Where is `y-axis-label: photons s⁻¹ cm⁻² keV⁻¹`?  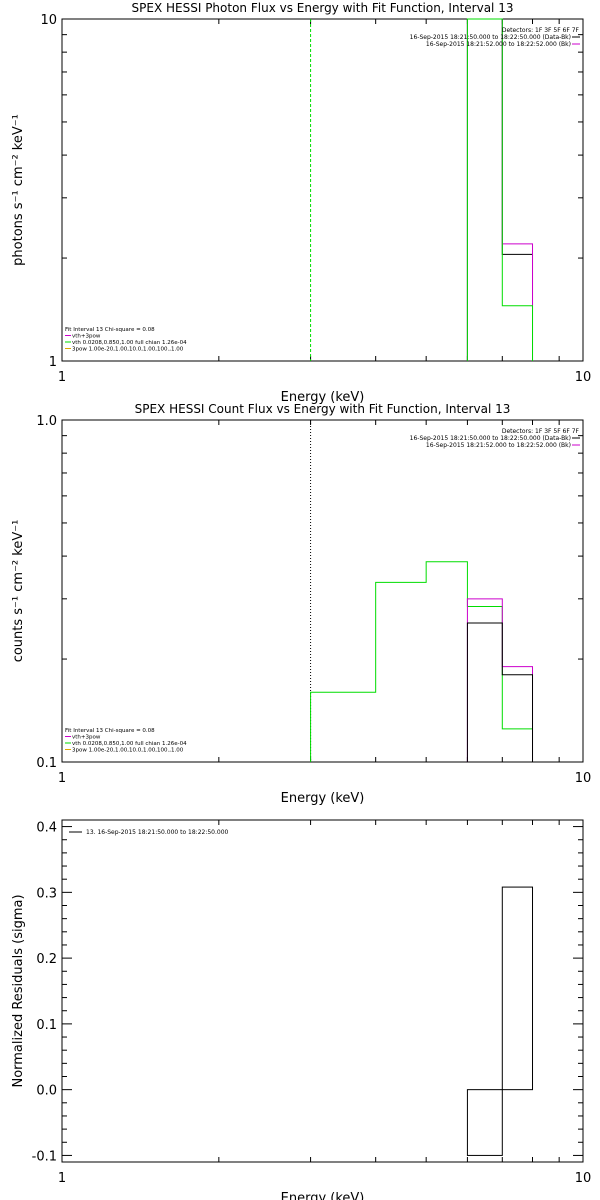 y-axis-label: photons s⁻¹ cm⁻² keV⁻¹ is located at coordinates (18, 190).